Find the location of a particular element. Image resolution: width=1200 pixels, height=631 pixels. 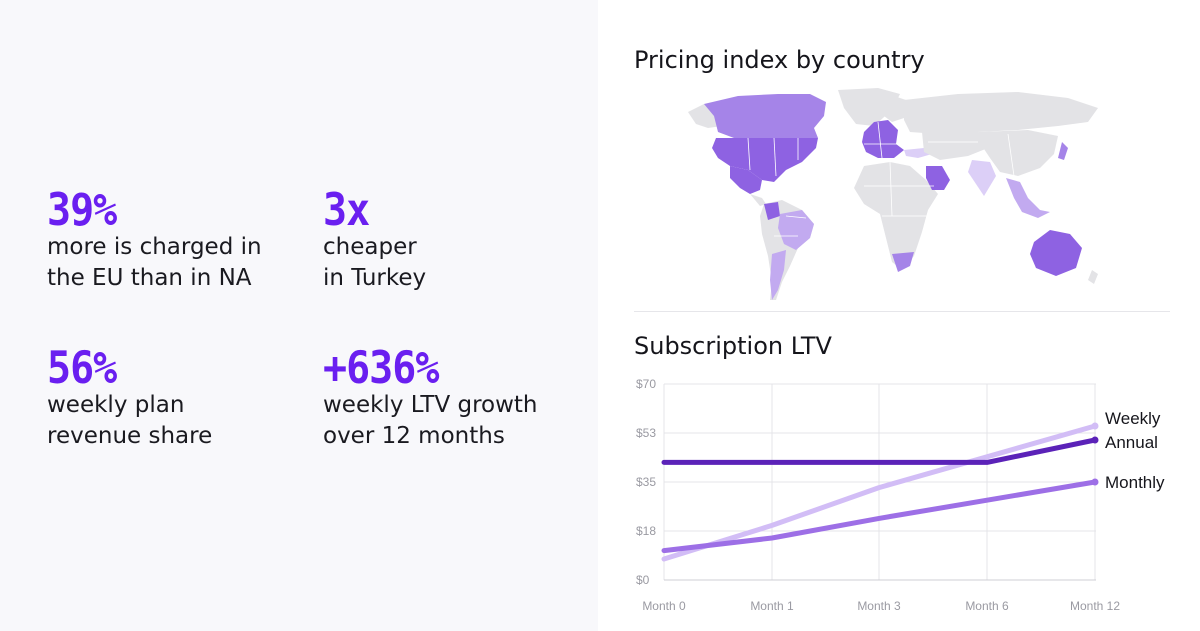

stat-weekly-share: 56% weekly plan revenue share is located at coordinates (129, 398).